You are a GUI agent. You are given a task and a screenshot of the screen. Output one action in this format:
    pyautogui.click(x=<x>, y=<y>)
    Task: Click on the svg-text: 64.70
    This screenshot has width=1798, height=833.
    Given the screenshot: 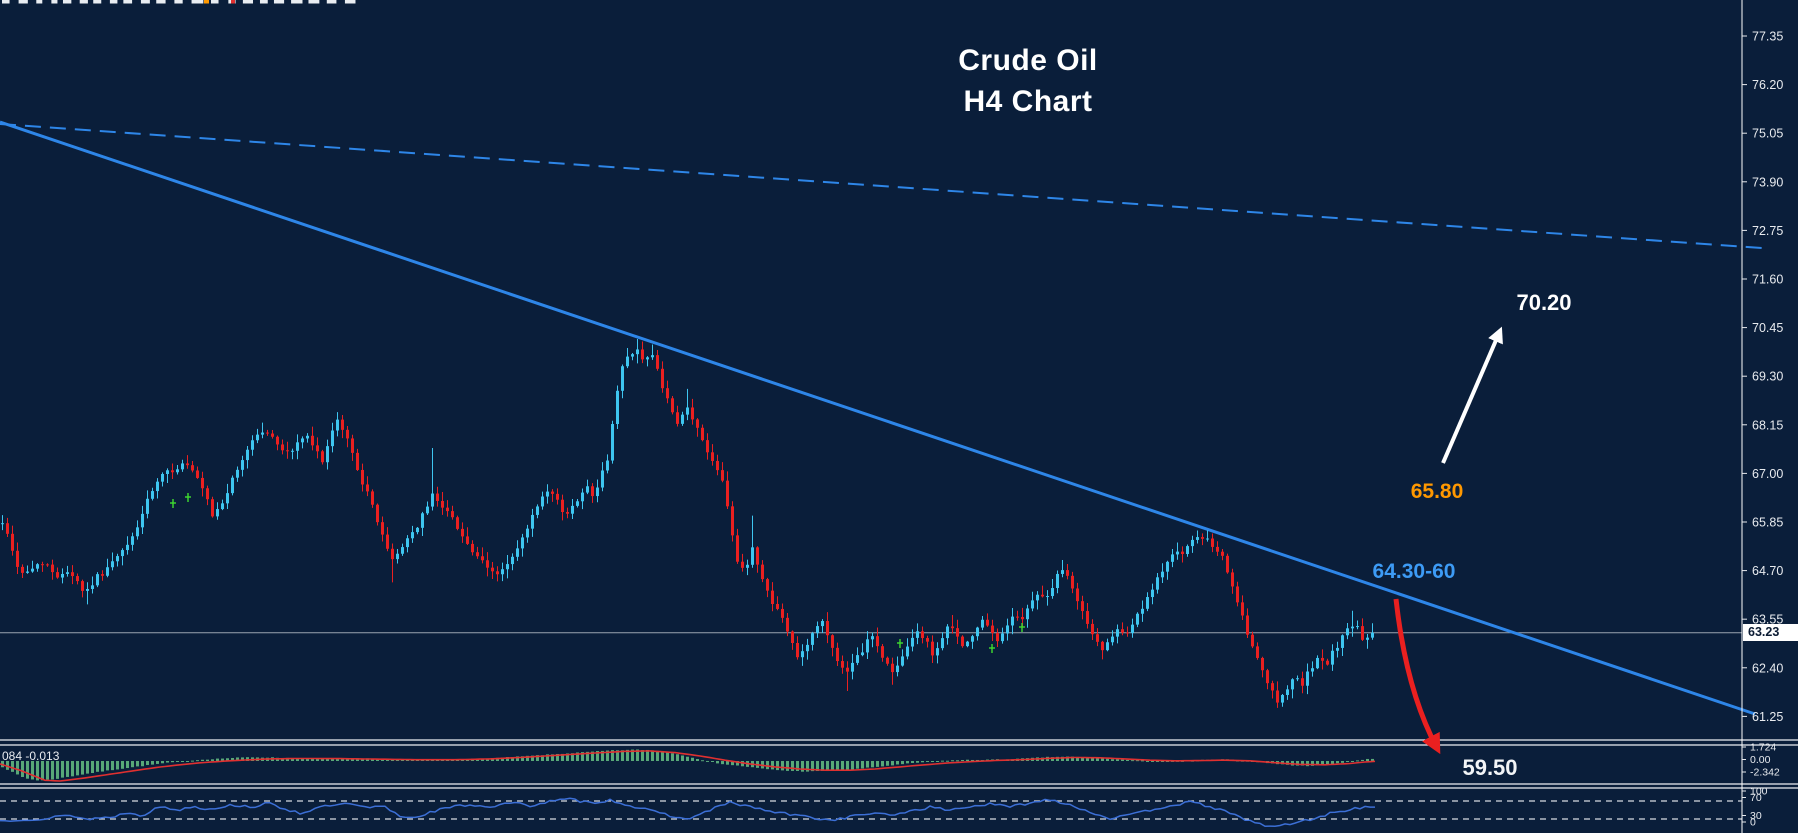 What is the action you would take?
    pyautogui.click(x=1767, y=571)
    